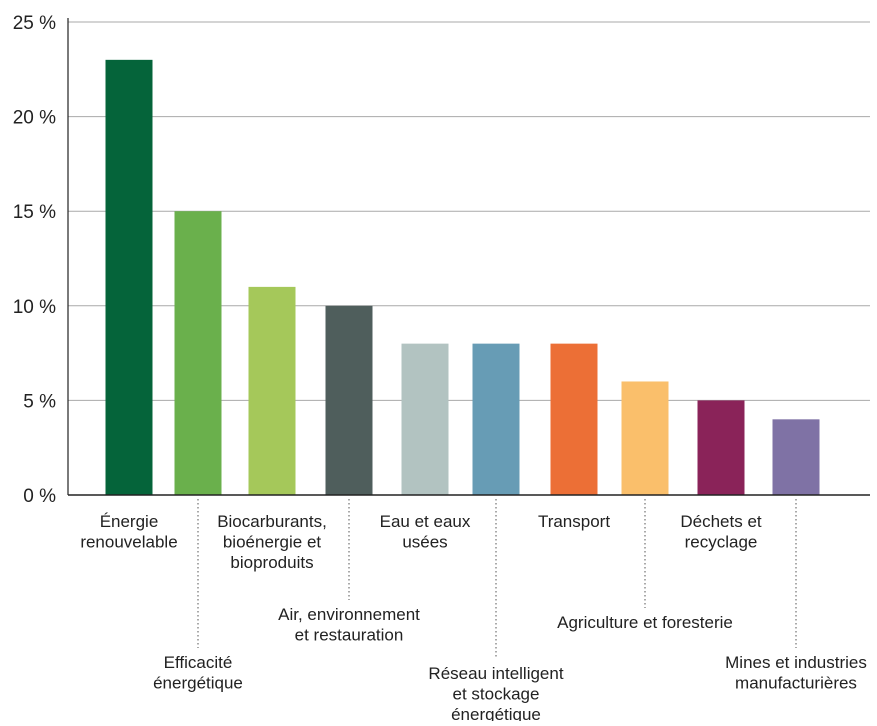 The height and width of the screenshot is (726, 877). What do you see at coordinates (272, 542) in the screenshot?
I see `category-label: Biocarburants, bioénergie et bioproduits` at bounding box center [272, 542].